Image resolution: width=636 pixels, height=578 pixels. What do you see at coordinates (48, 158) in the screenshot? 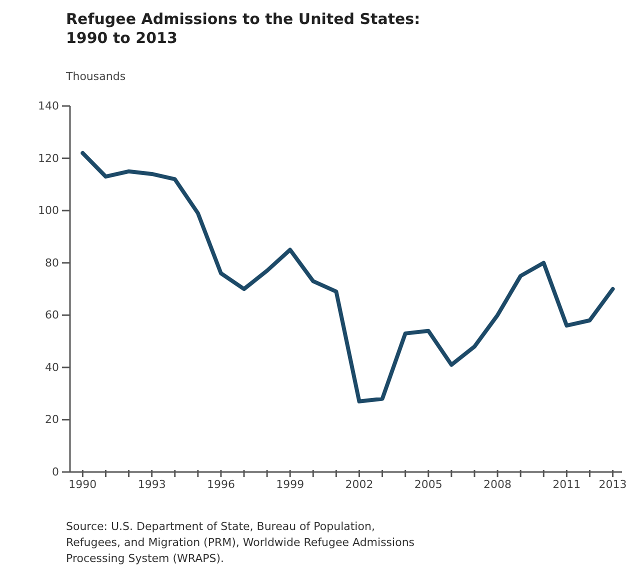
I see `y-tick-label: 120` at bounding box center [48, 158].